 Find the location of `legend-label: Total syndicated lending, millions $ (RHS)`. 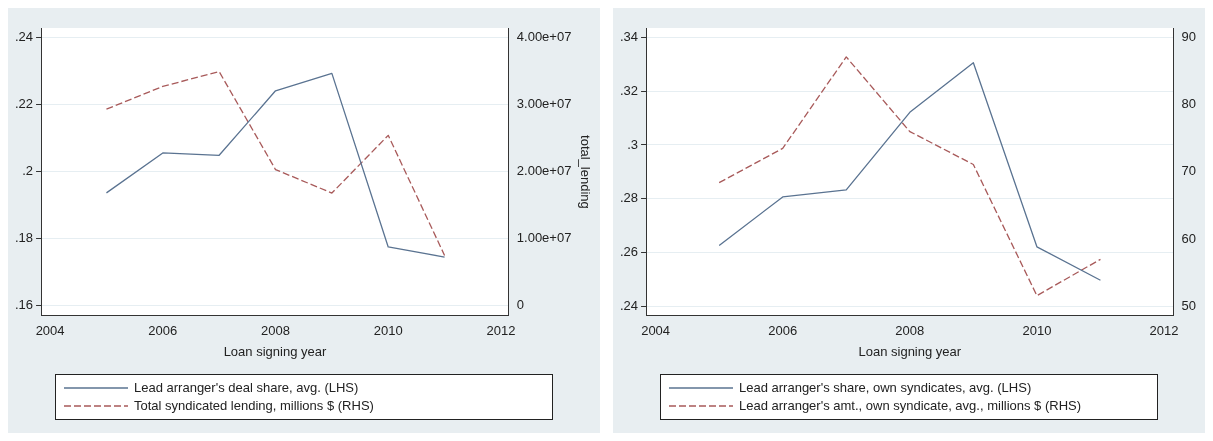

legend-label: Total syndicated lending, millions $ (RHS) is located at coordinates (254, 406).